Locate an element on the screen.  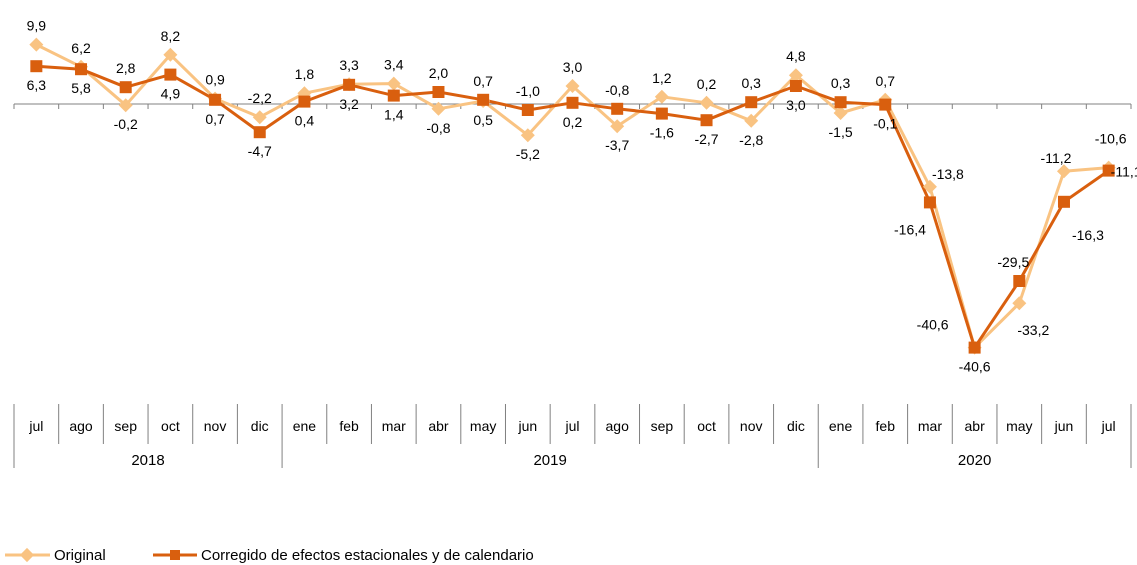
data-label-original: -11,2 is located at coordinates (1056, 158).